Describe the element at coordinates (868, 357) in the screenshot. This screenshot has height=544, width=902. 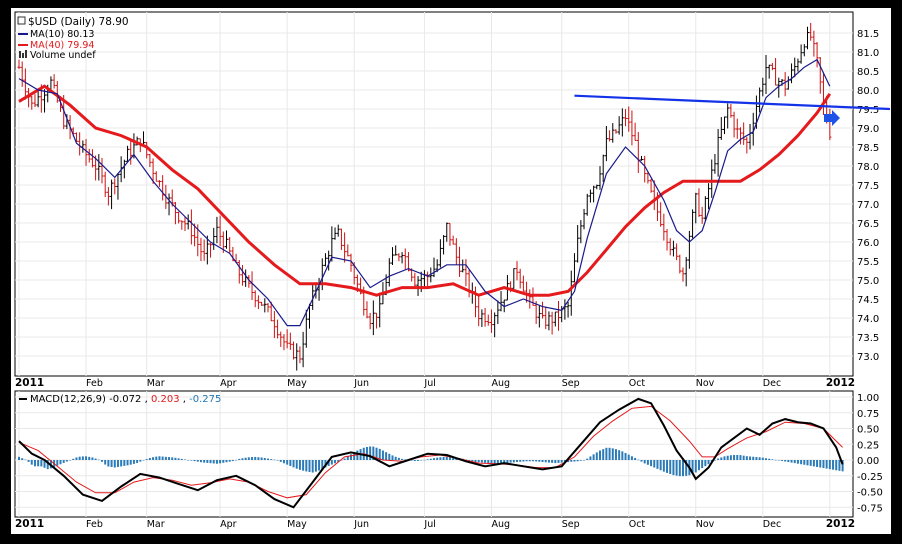
I see `price-y-tick-label: 73.0` at that location.